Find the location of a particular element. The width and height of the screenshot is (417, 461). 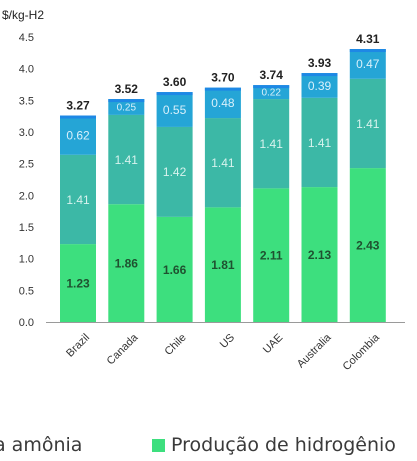

bar-value-label-1-canada: 1.86 is located at coordinates (127, 263).